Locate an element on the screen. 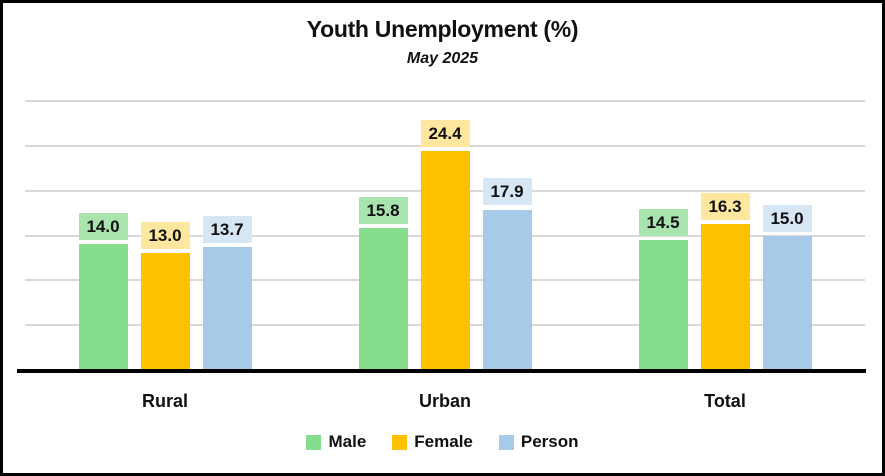  bar-total-female is located at coordinates (725, 296).